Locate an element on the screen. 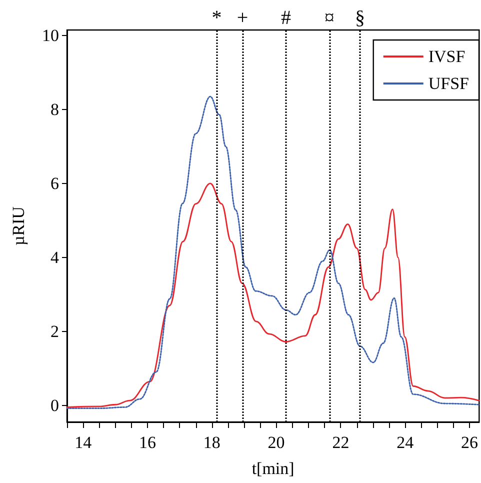 The width and height of the screenshot is (481, 483). y-tick-label: 8 is located at coordinates (54, 110).